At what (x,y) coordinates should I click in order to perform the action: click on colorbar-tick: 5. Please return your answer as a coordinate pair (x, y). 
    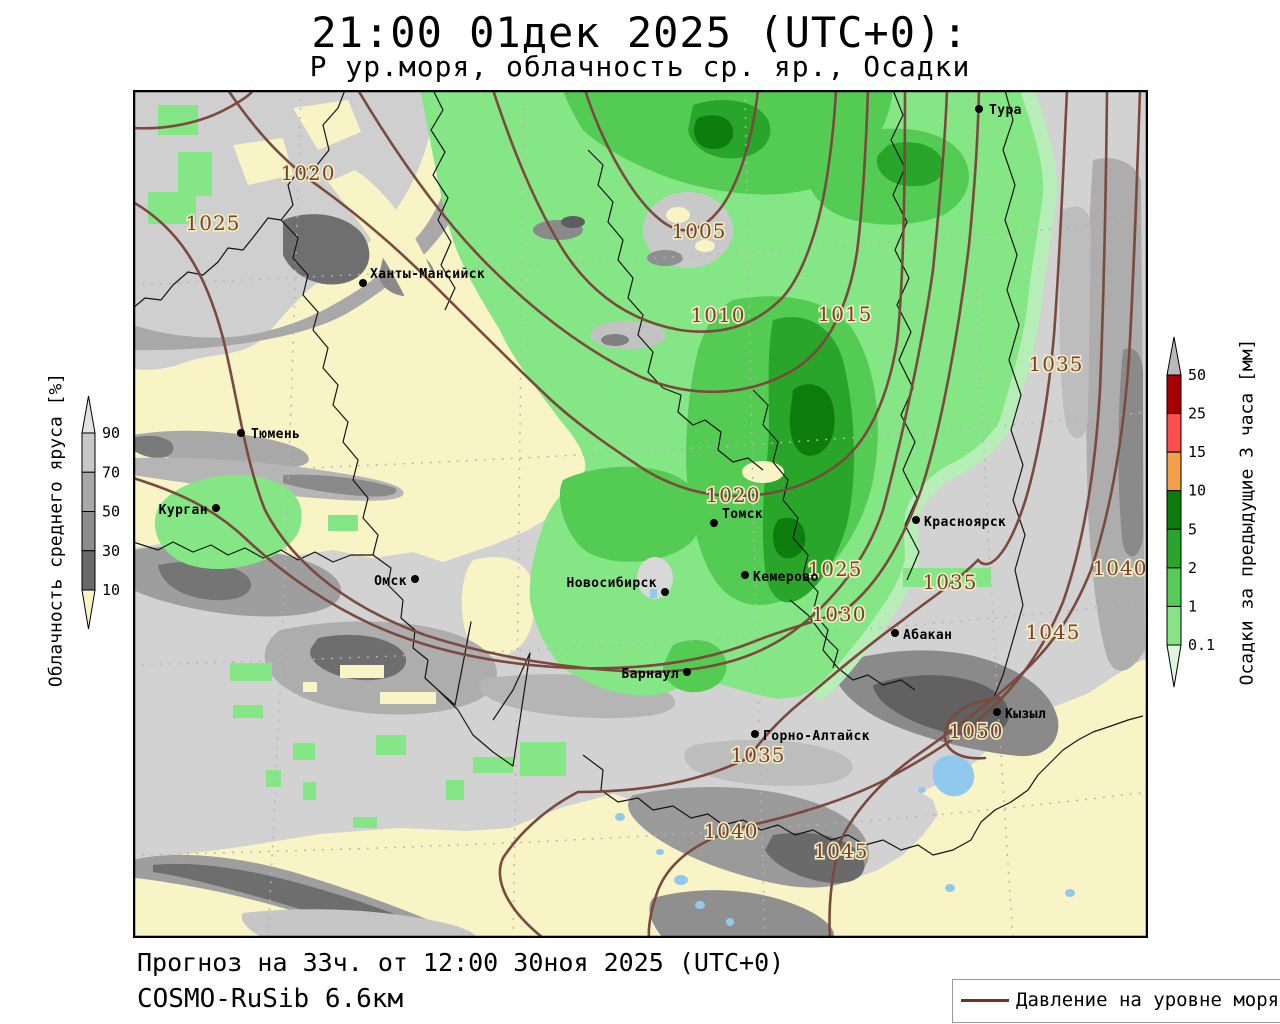
    Looking at the image, I should click on (1192, 529).